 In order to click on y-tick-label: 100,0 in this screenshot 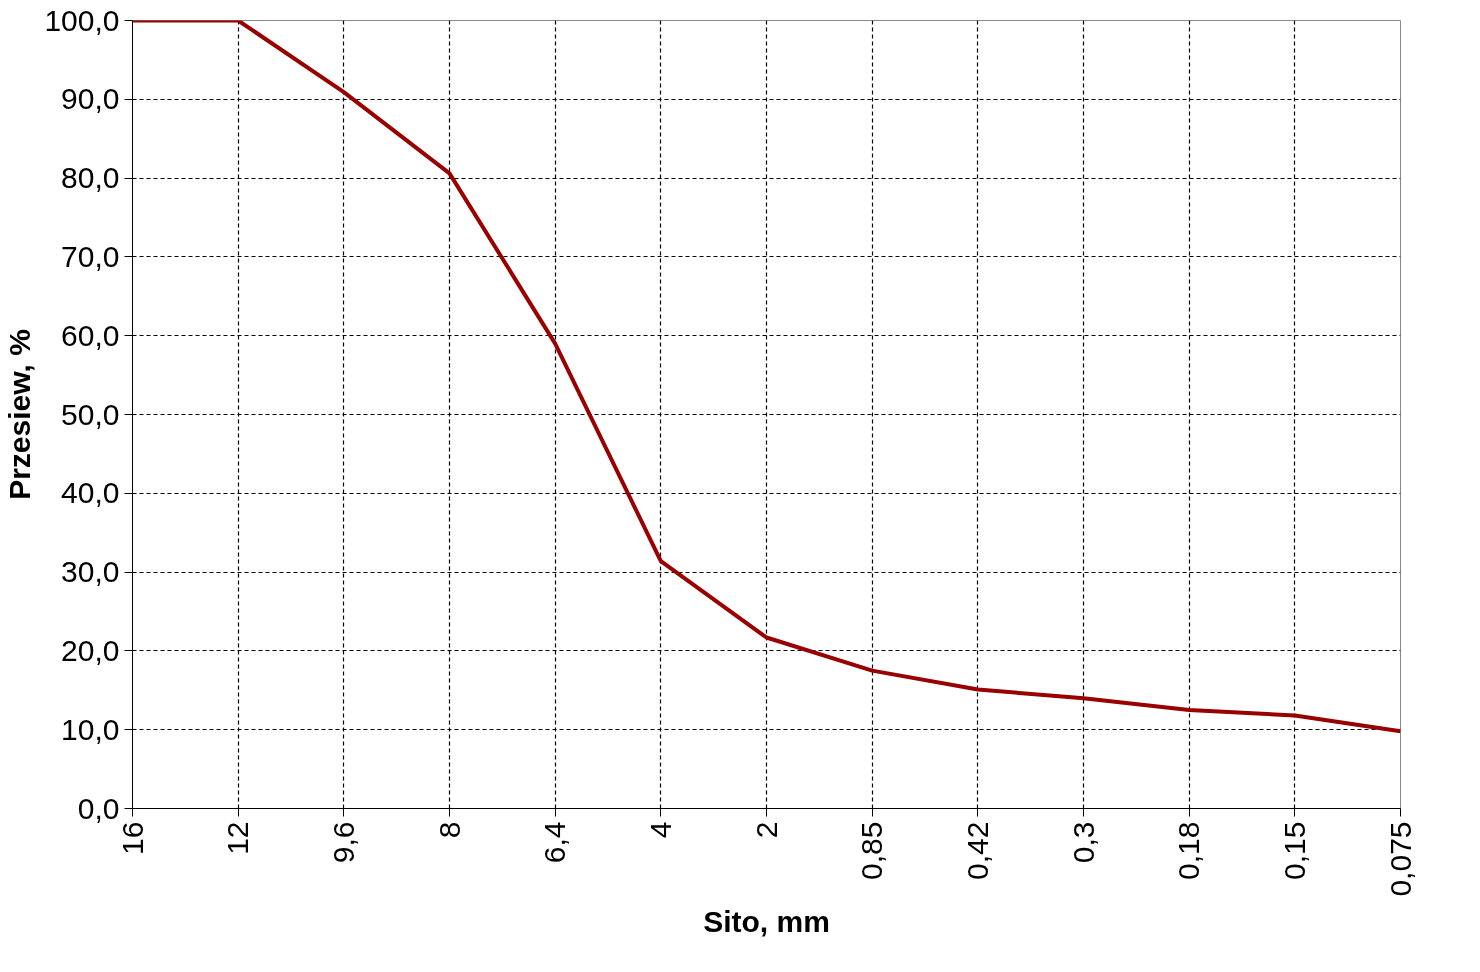, I will do `click(82, 20)`.